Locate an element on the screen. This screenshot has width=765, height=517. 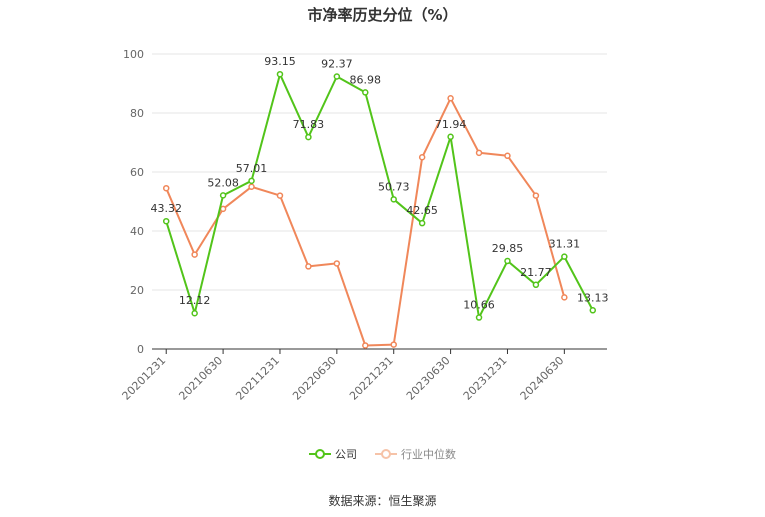
data-label-company: 92.37 is located at coordinates (337, 64).